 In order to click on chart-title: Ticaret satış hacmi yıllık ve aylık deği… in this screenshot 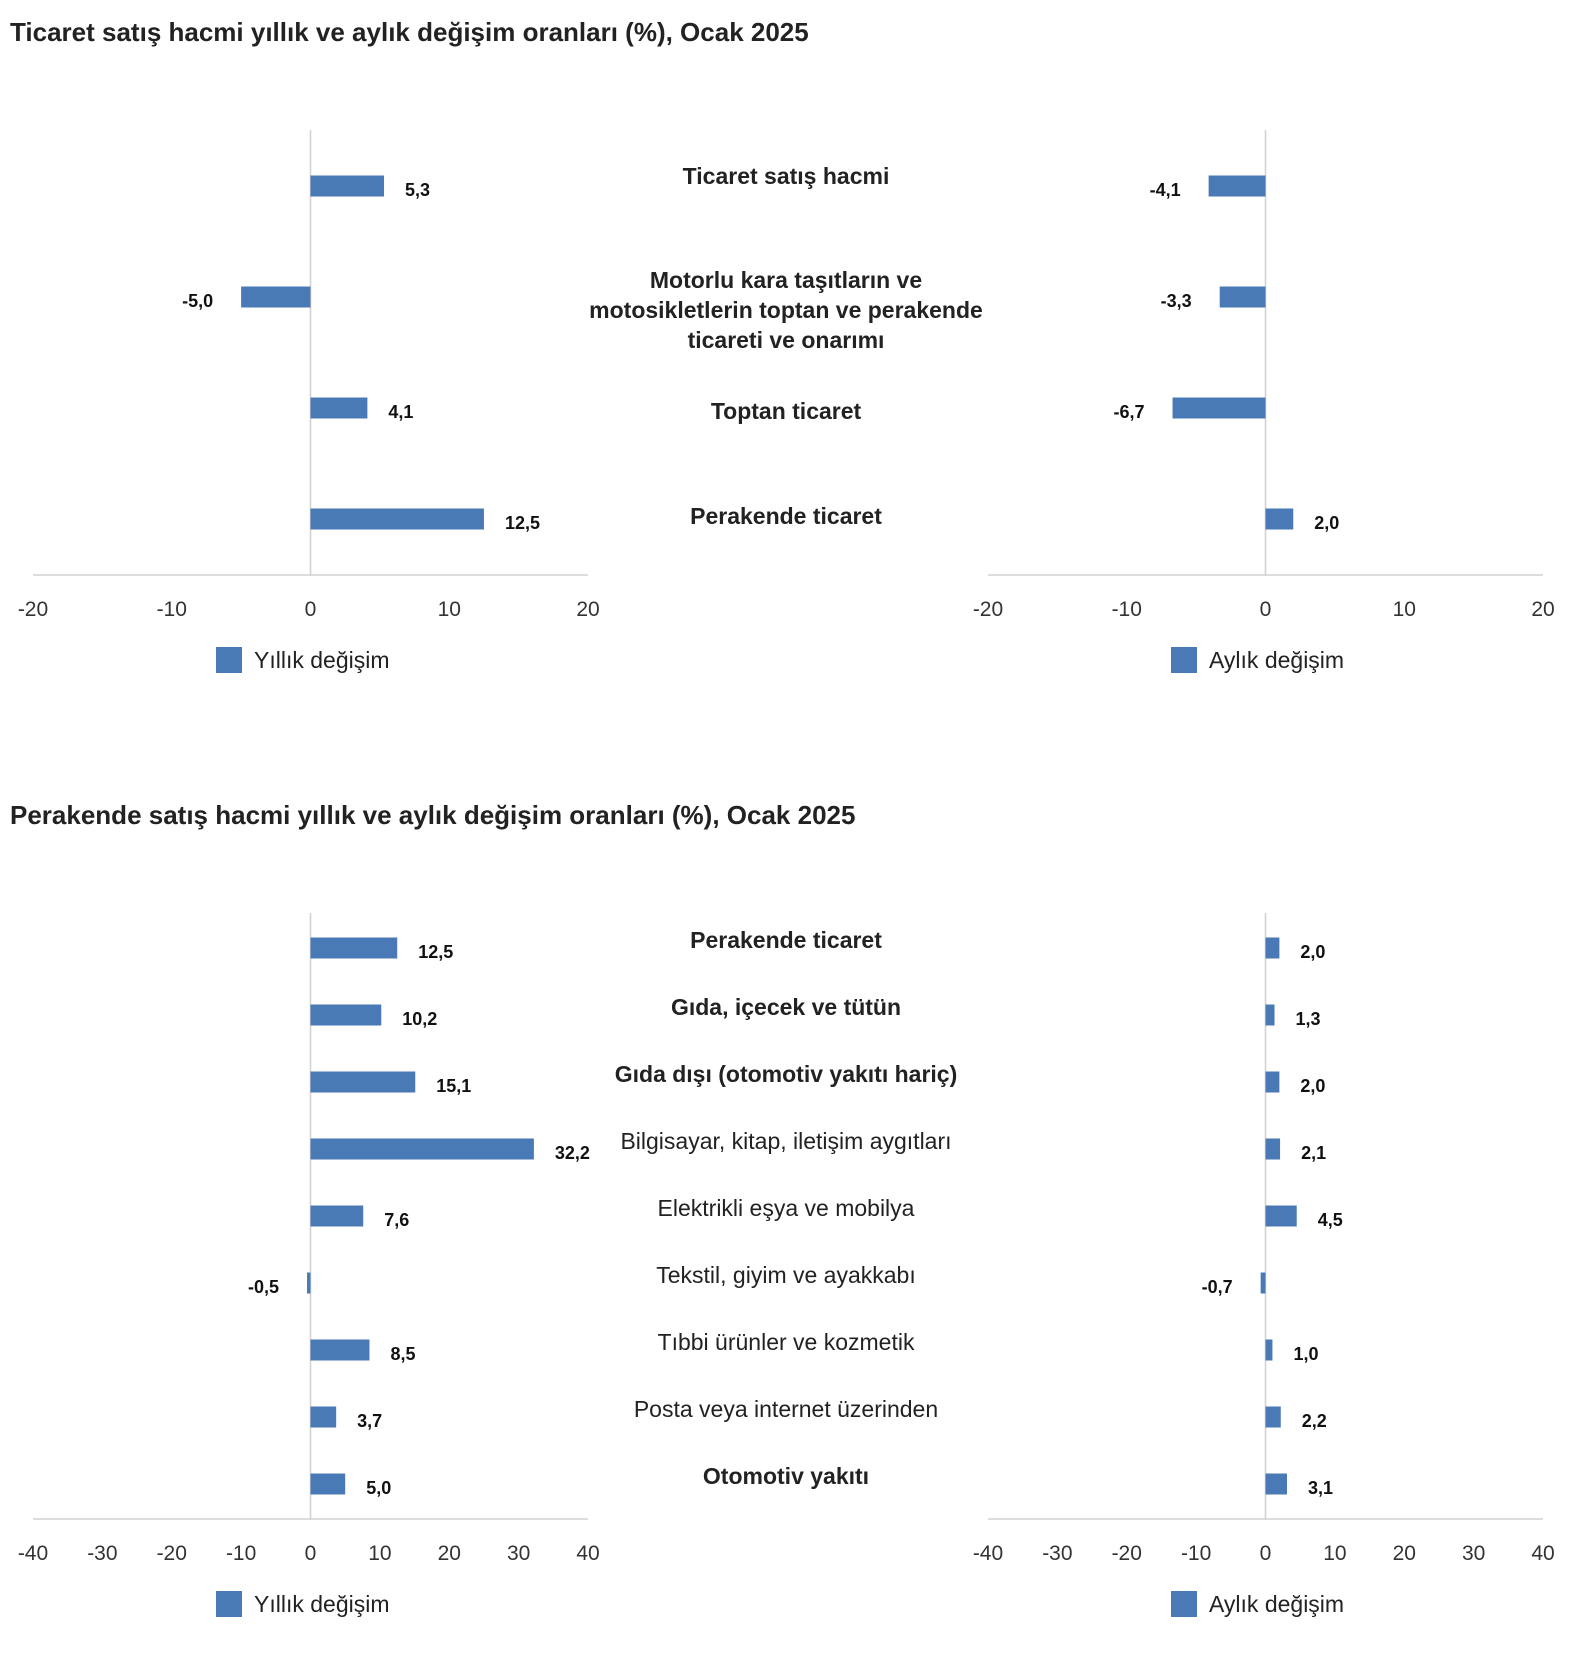, I will do `click(409, 32)`.